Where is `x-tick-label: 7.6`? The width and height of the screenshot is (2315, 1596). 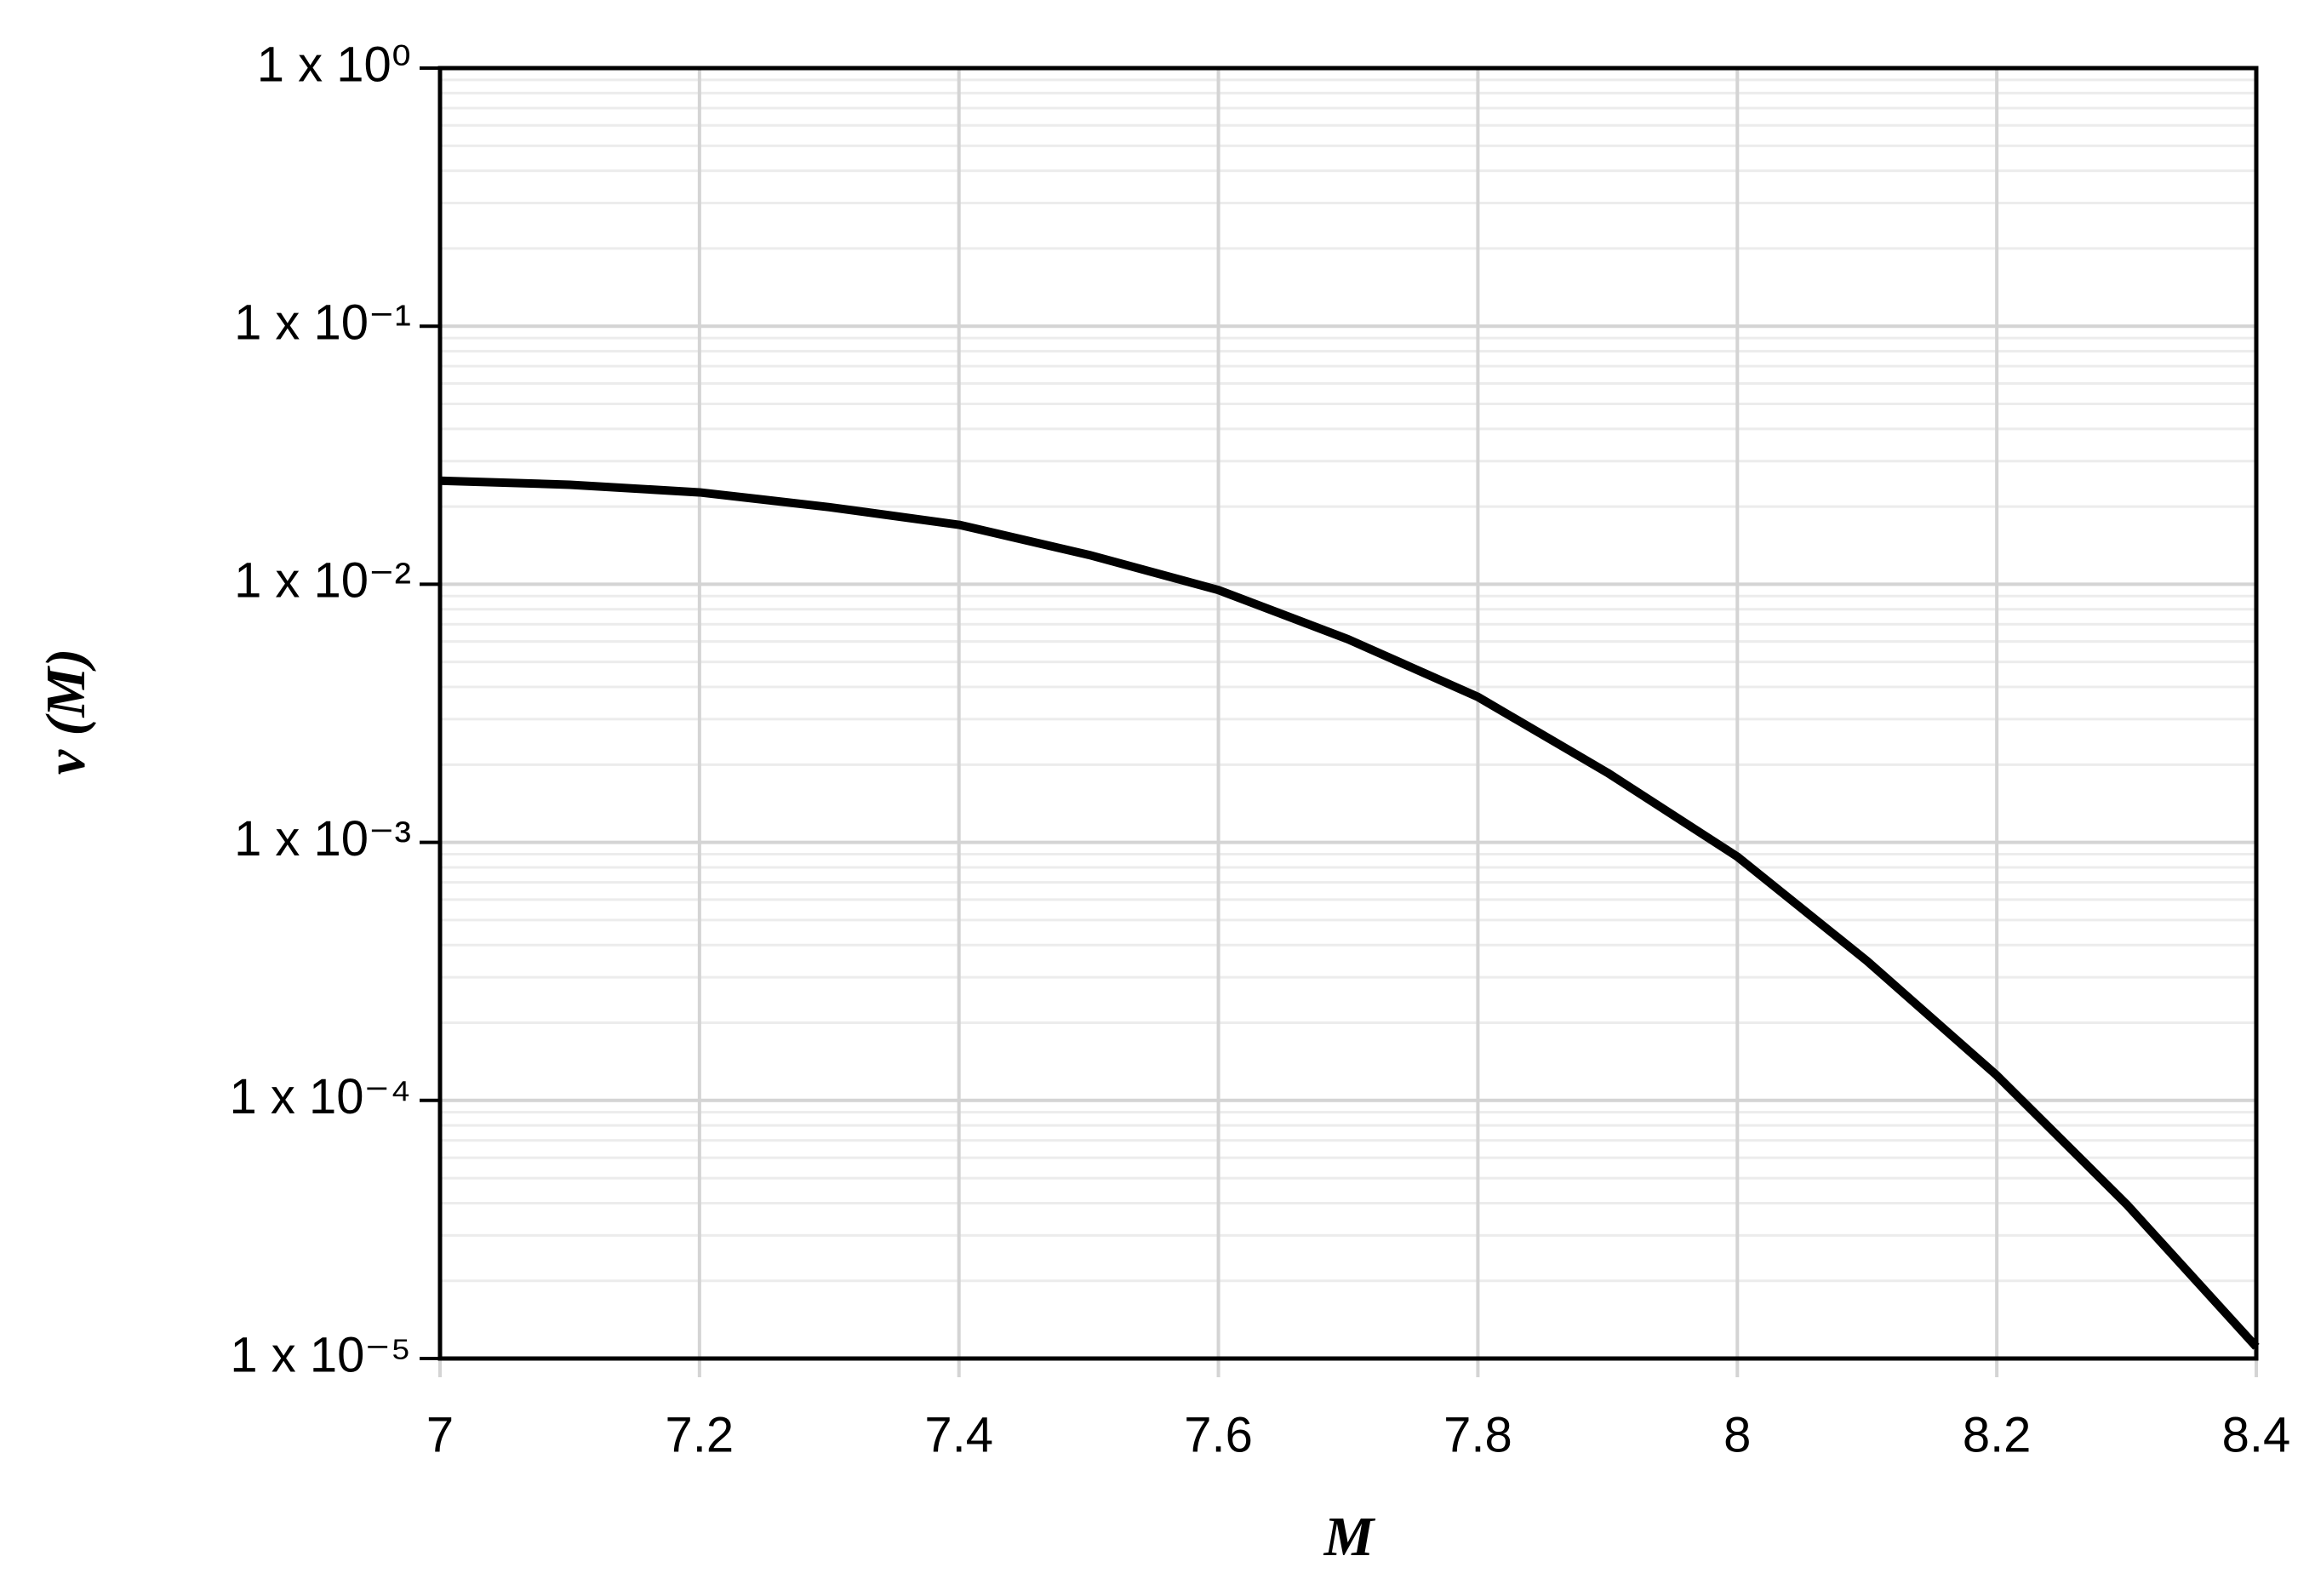
x-tick-label: 7.6 is located at coordinates (1218, 1434).